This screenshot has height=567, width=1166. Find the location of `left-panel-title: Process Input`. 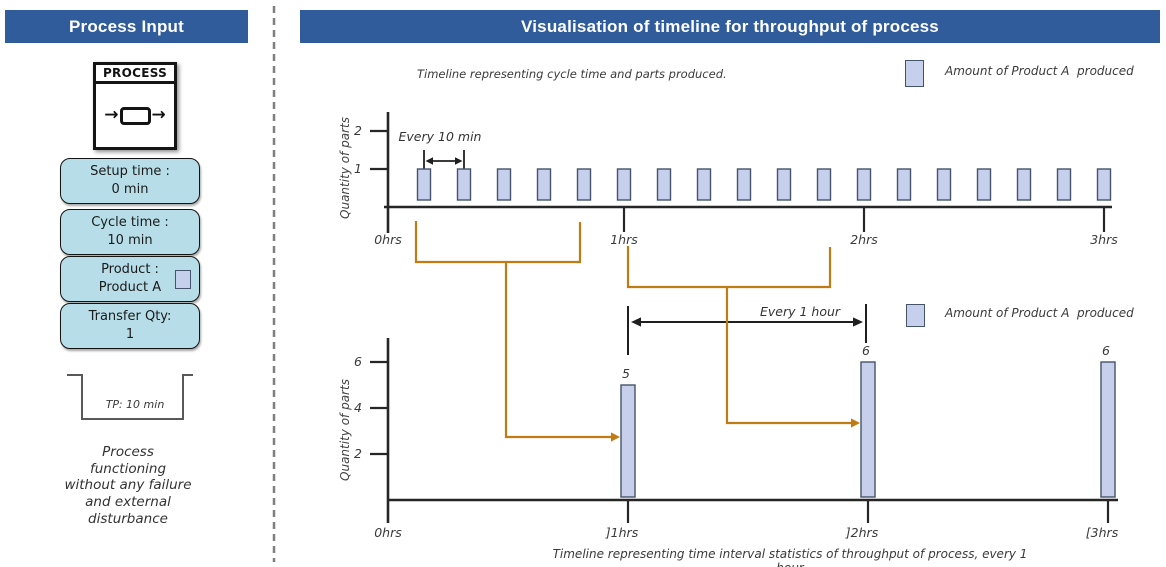

left-panel-title: Process Input is located at coordinates (126, 26).